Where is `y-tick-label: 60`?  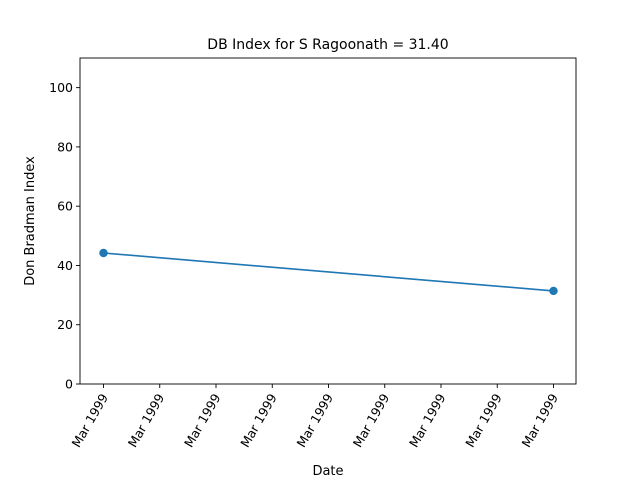 y-tick-label: 60 is located at coordinates (65, 206).